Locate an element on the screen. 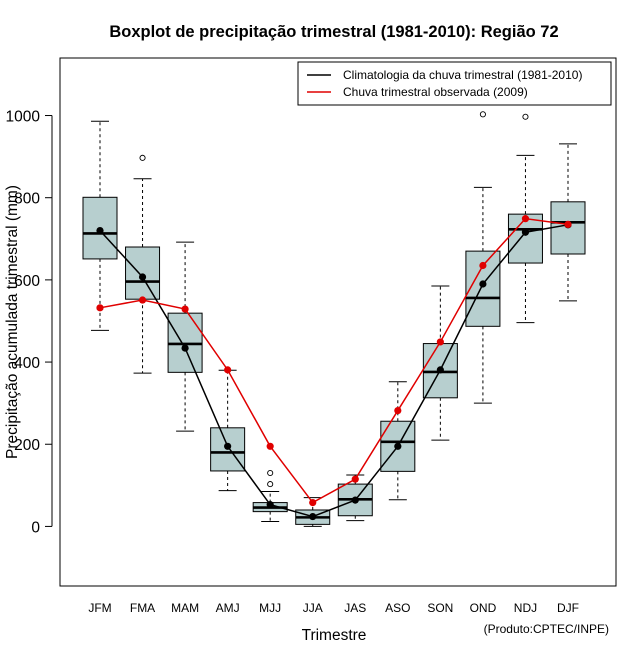 Image resolution: width=640 pixels, height=660 pixels. box-ndj is located at coordinates (525, 218).